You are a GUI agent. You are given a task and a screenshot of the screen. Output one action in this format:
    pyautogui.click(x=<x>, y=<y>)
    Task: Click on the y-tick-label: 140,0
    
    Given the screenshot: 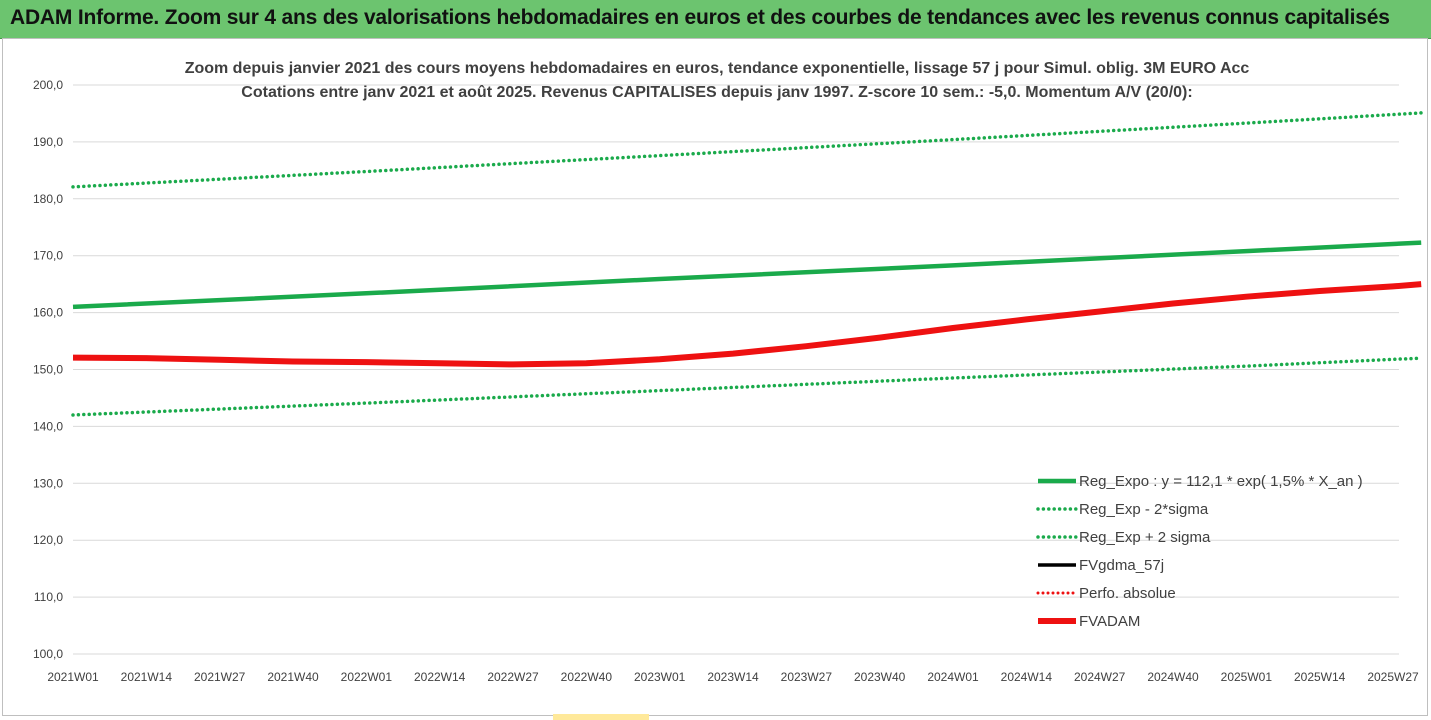 What is the action you would take?
    pyautogui.click(x=48, y=426)
    